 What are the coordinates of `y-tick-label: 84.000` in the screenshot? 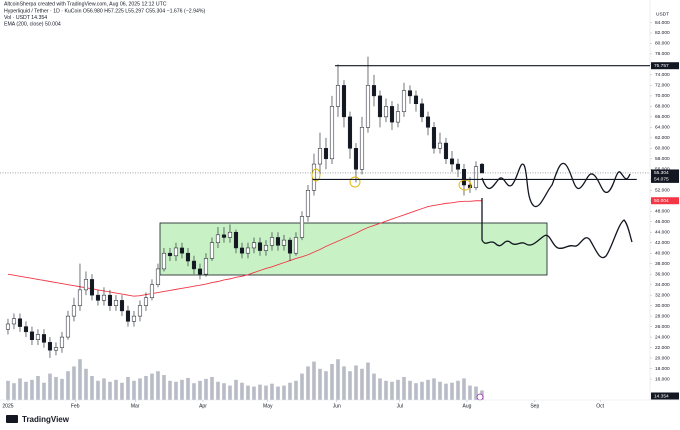 It's located at (662, 23).